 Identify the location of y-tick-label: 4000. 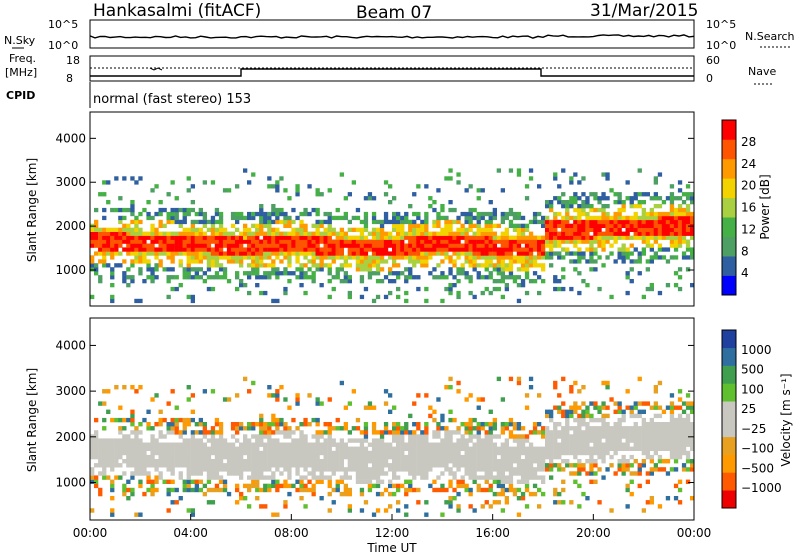
(70, 345).